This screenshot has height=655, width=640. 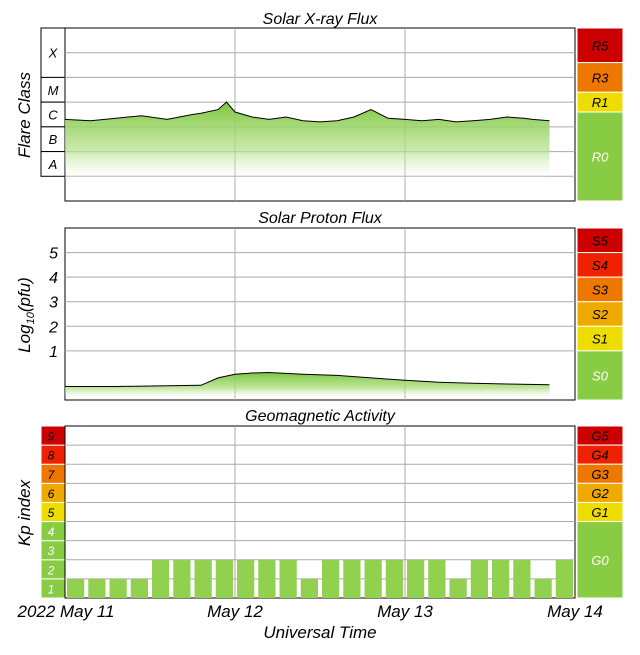 I want to click on xtick-day-2: May 13, so click(x=405, y=611).